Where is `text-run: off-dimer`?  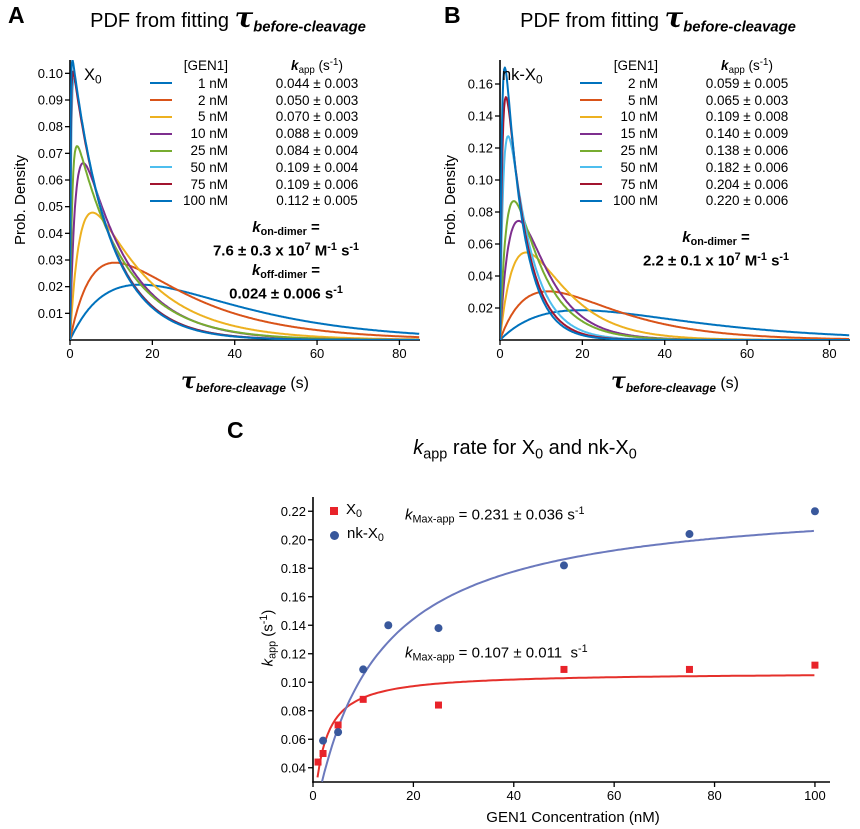 text-run: off-dimer is located at coordinates (284, 275).